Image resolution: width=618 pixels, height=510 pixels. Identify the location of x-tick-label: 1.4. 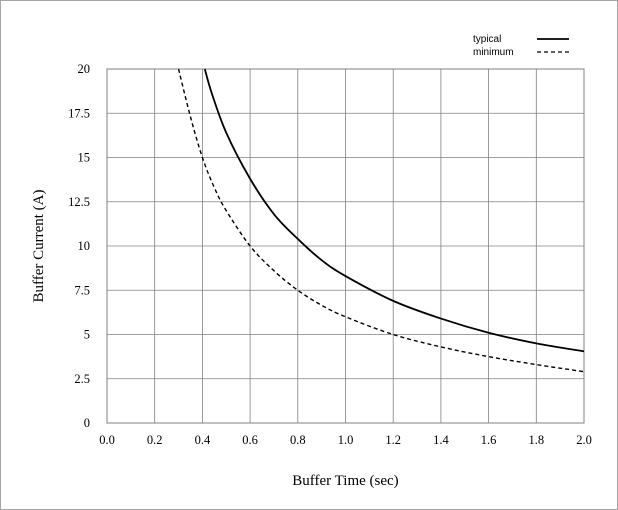
(441, 440).